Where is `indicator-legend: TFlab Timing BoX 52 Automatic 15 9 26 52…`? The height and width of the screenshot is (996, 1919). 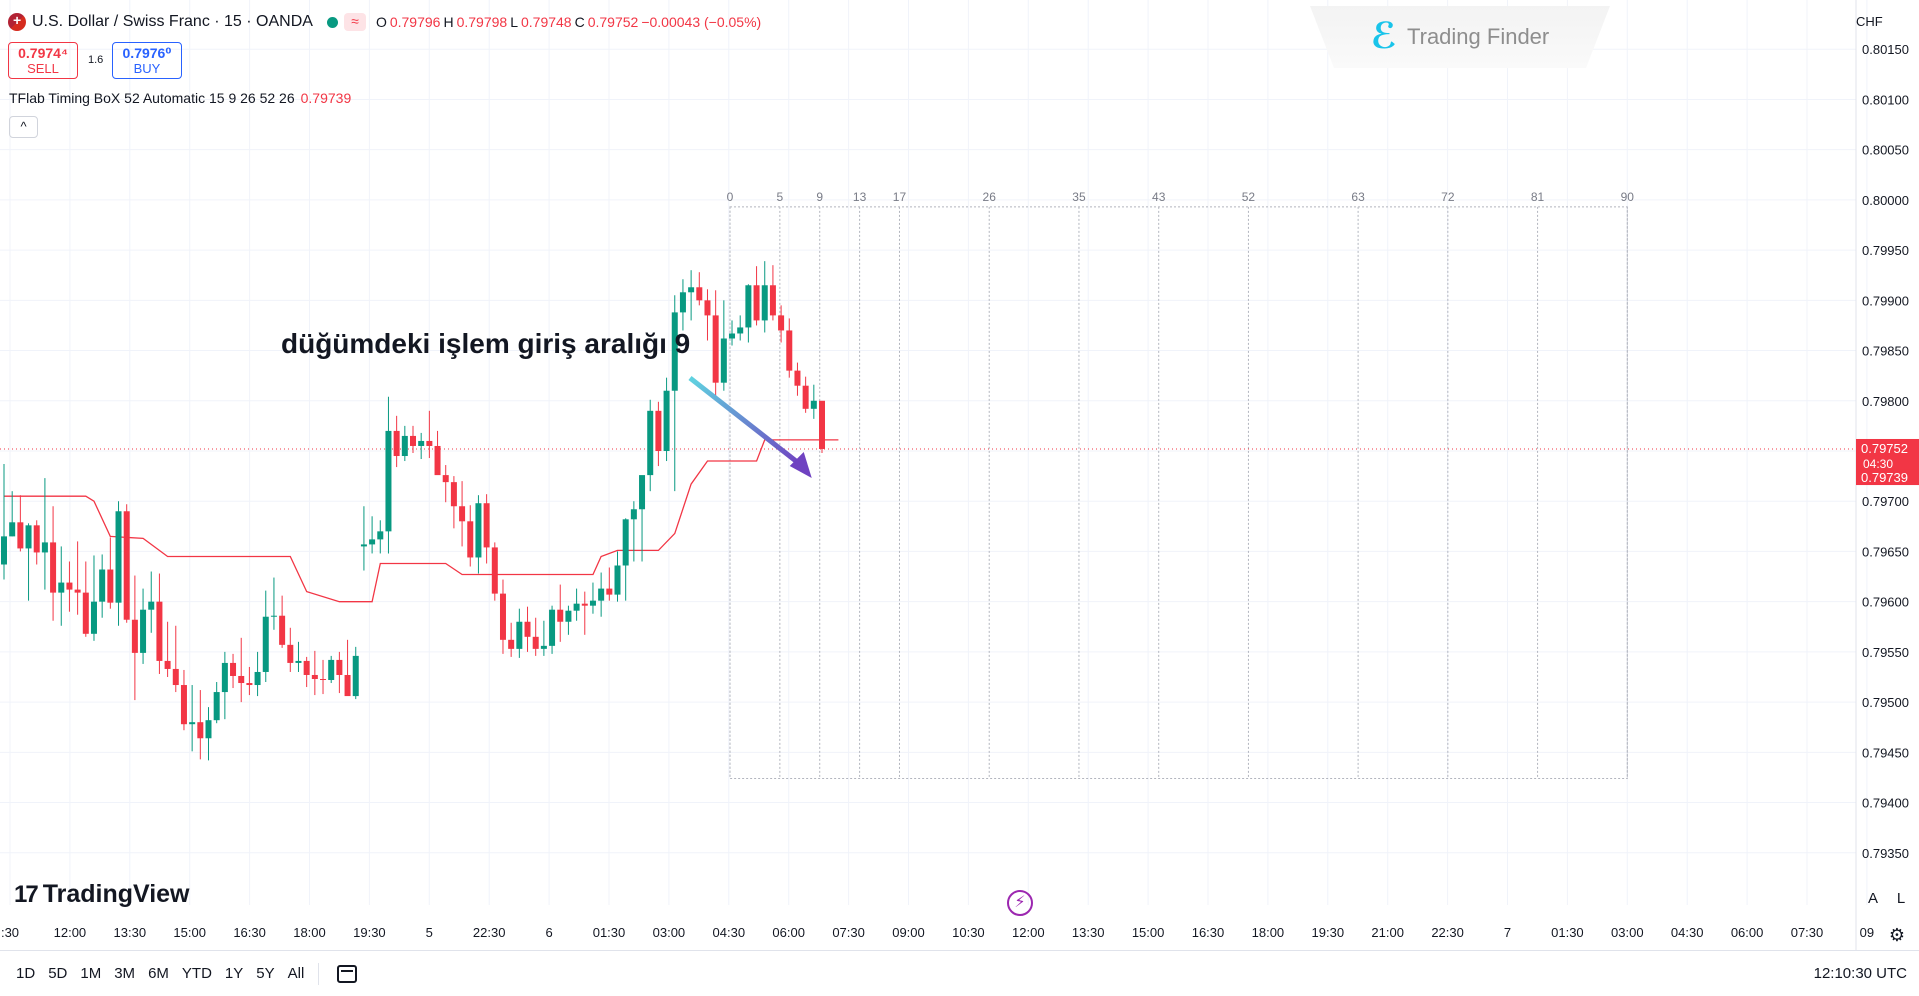
indicator-legend: TFlab Timing BoX 52 Automatic 15 9 26 52… is located at coordinates (180, 98).